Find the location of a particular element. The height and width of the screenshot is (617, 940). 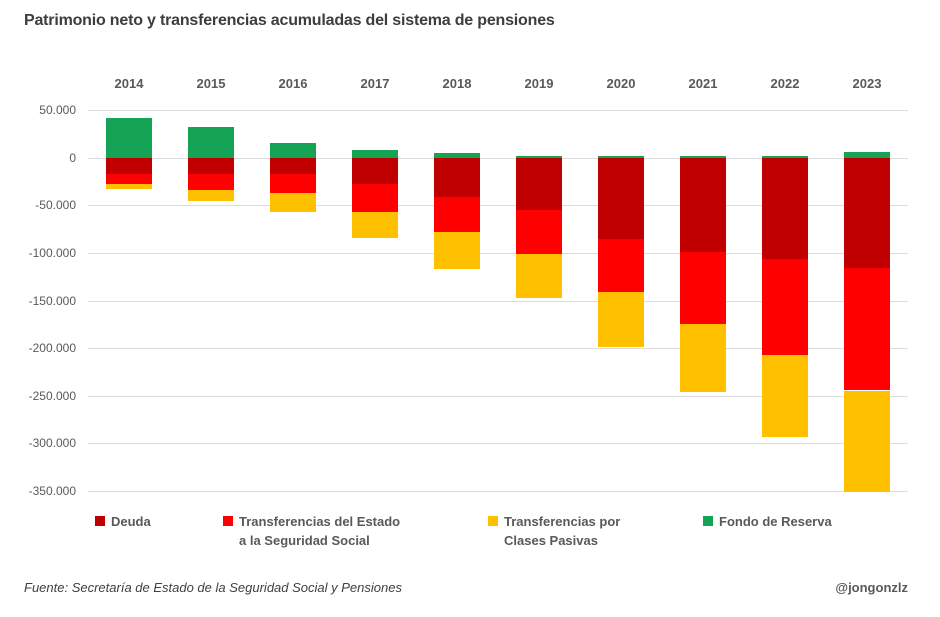

bar-segment-clases_pasivas-2020 is located at coordinates (621, 319).